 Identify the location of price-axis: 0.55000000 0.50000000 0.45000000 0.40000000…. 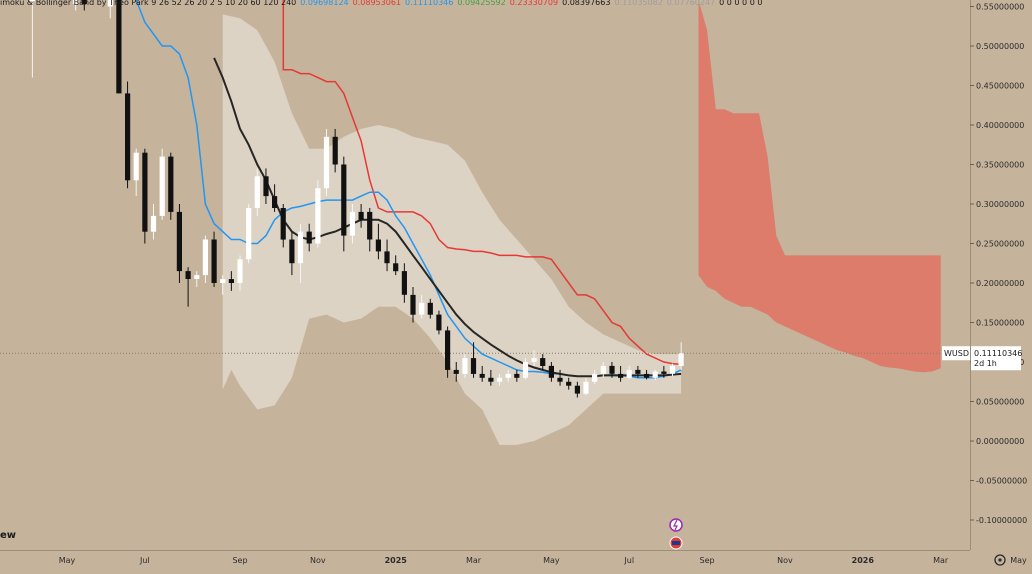
(984, 275).